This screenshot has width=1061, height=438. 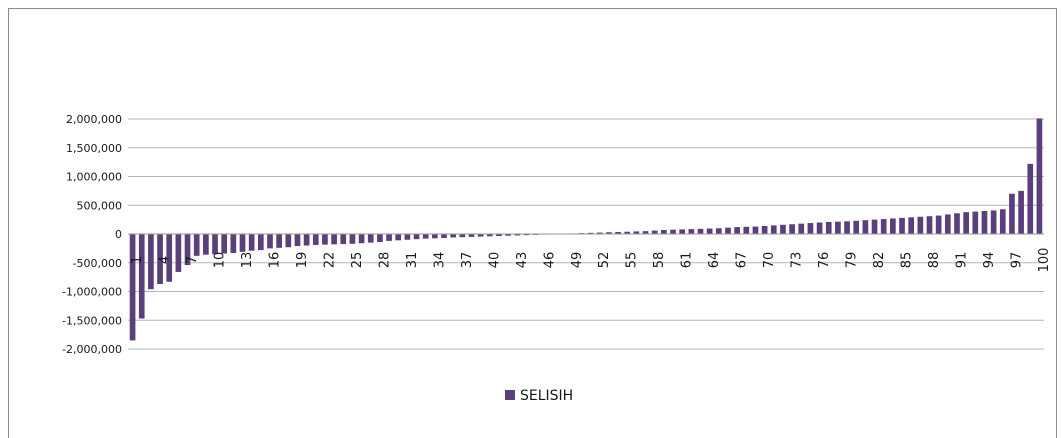 What do you see at coordinates (1044, 260) in the screenshot?
I see `x-tick-label: 100` at bounding box center [1044, 260].